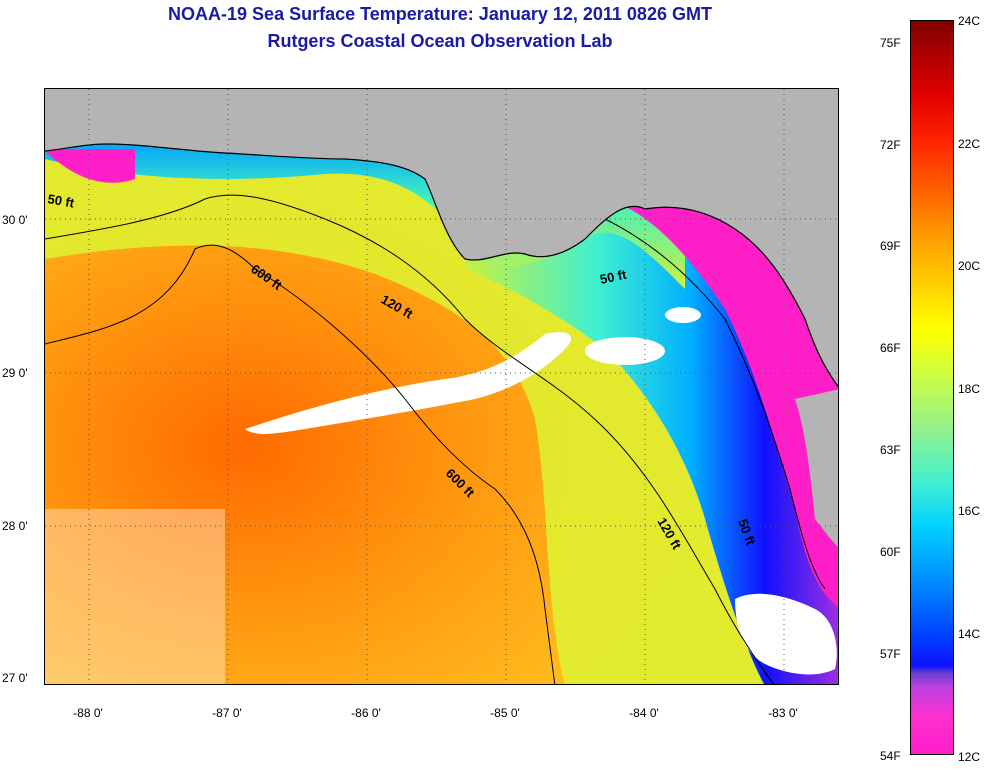  What do you see at coordinates (644, 713) in the screenshot?
I see `longitude-label: -84 0'` at bounding box center [644, 713].